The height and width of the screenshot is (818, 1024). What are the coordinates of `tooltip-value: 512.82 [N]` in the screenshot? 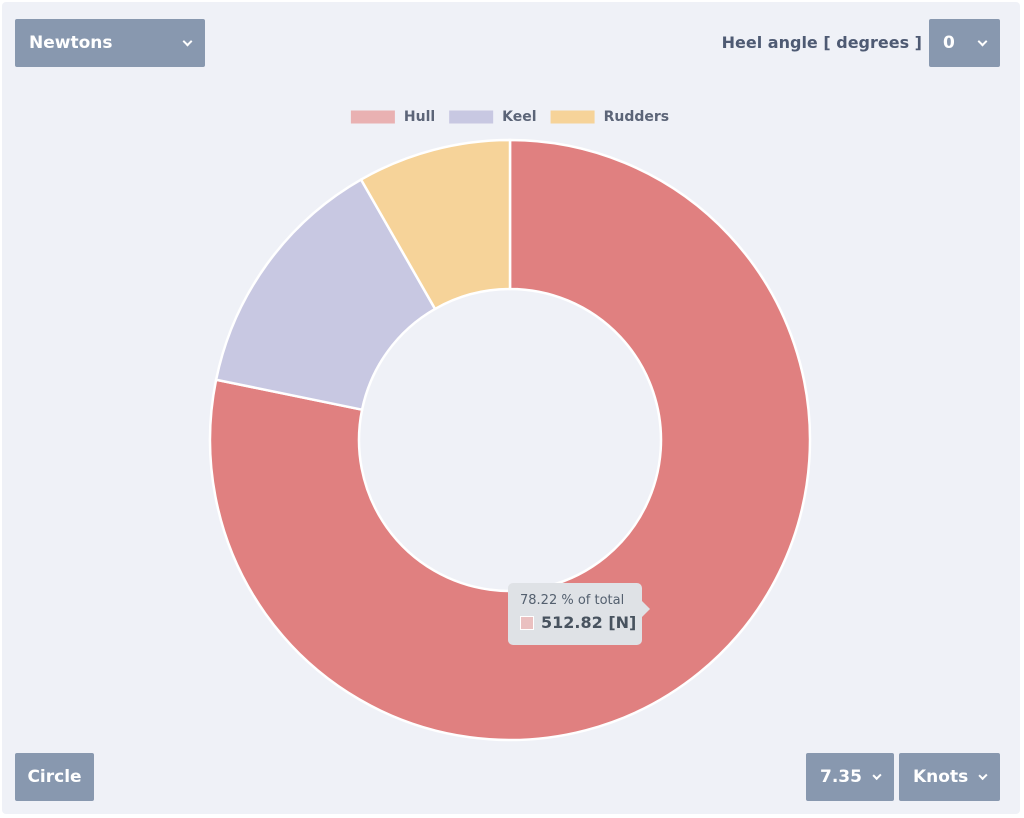 It's located at (589, 622).